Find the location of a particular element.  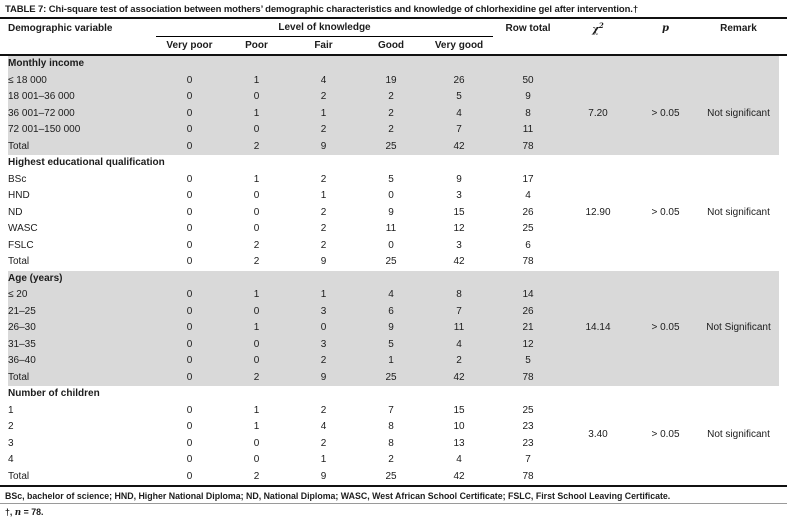

table-row: 18 001–36 000 0 0 2 2 5 9 is located at coordinates (393, 97).